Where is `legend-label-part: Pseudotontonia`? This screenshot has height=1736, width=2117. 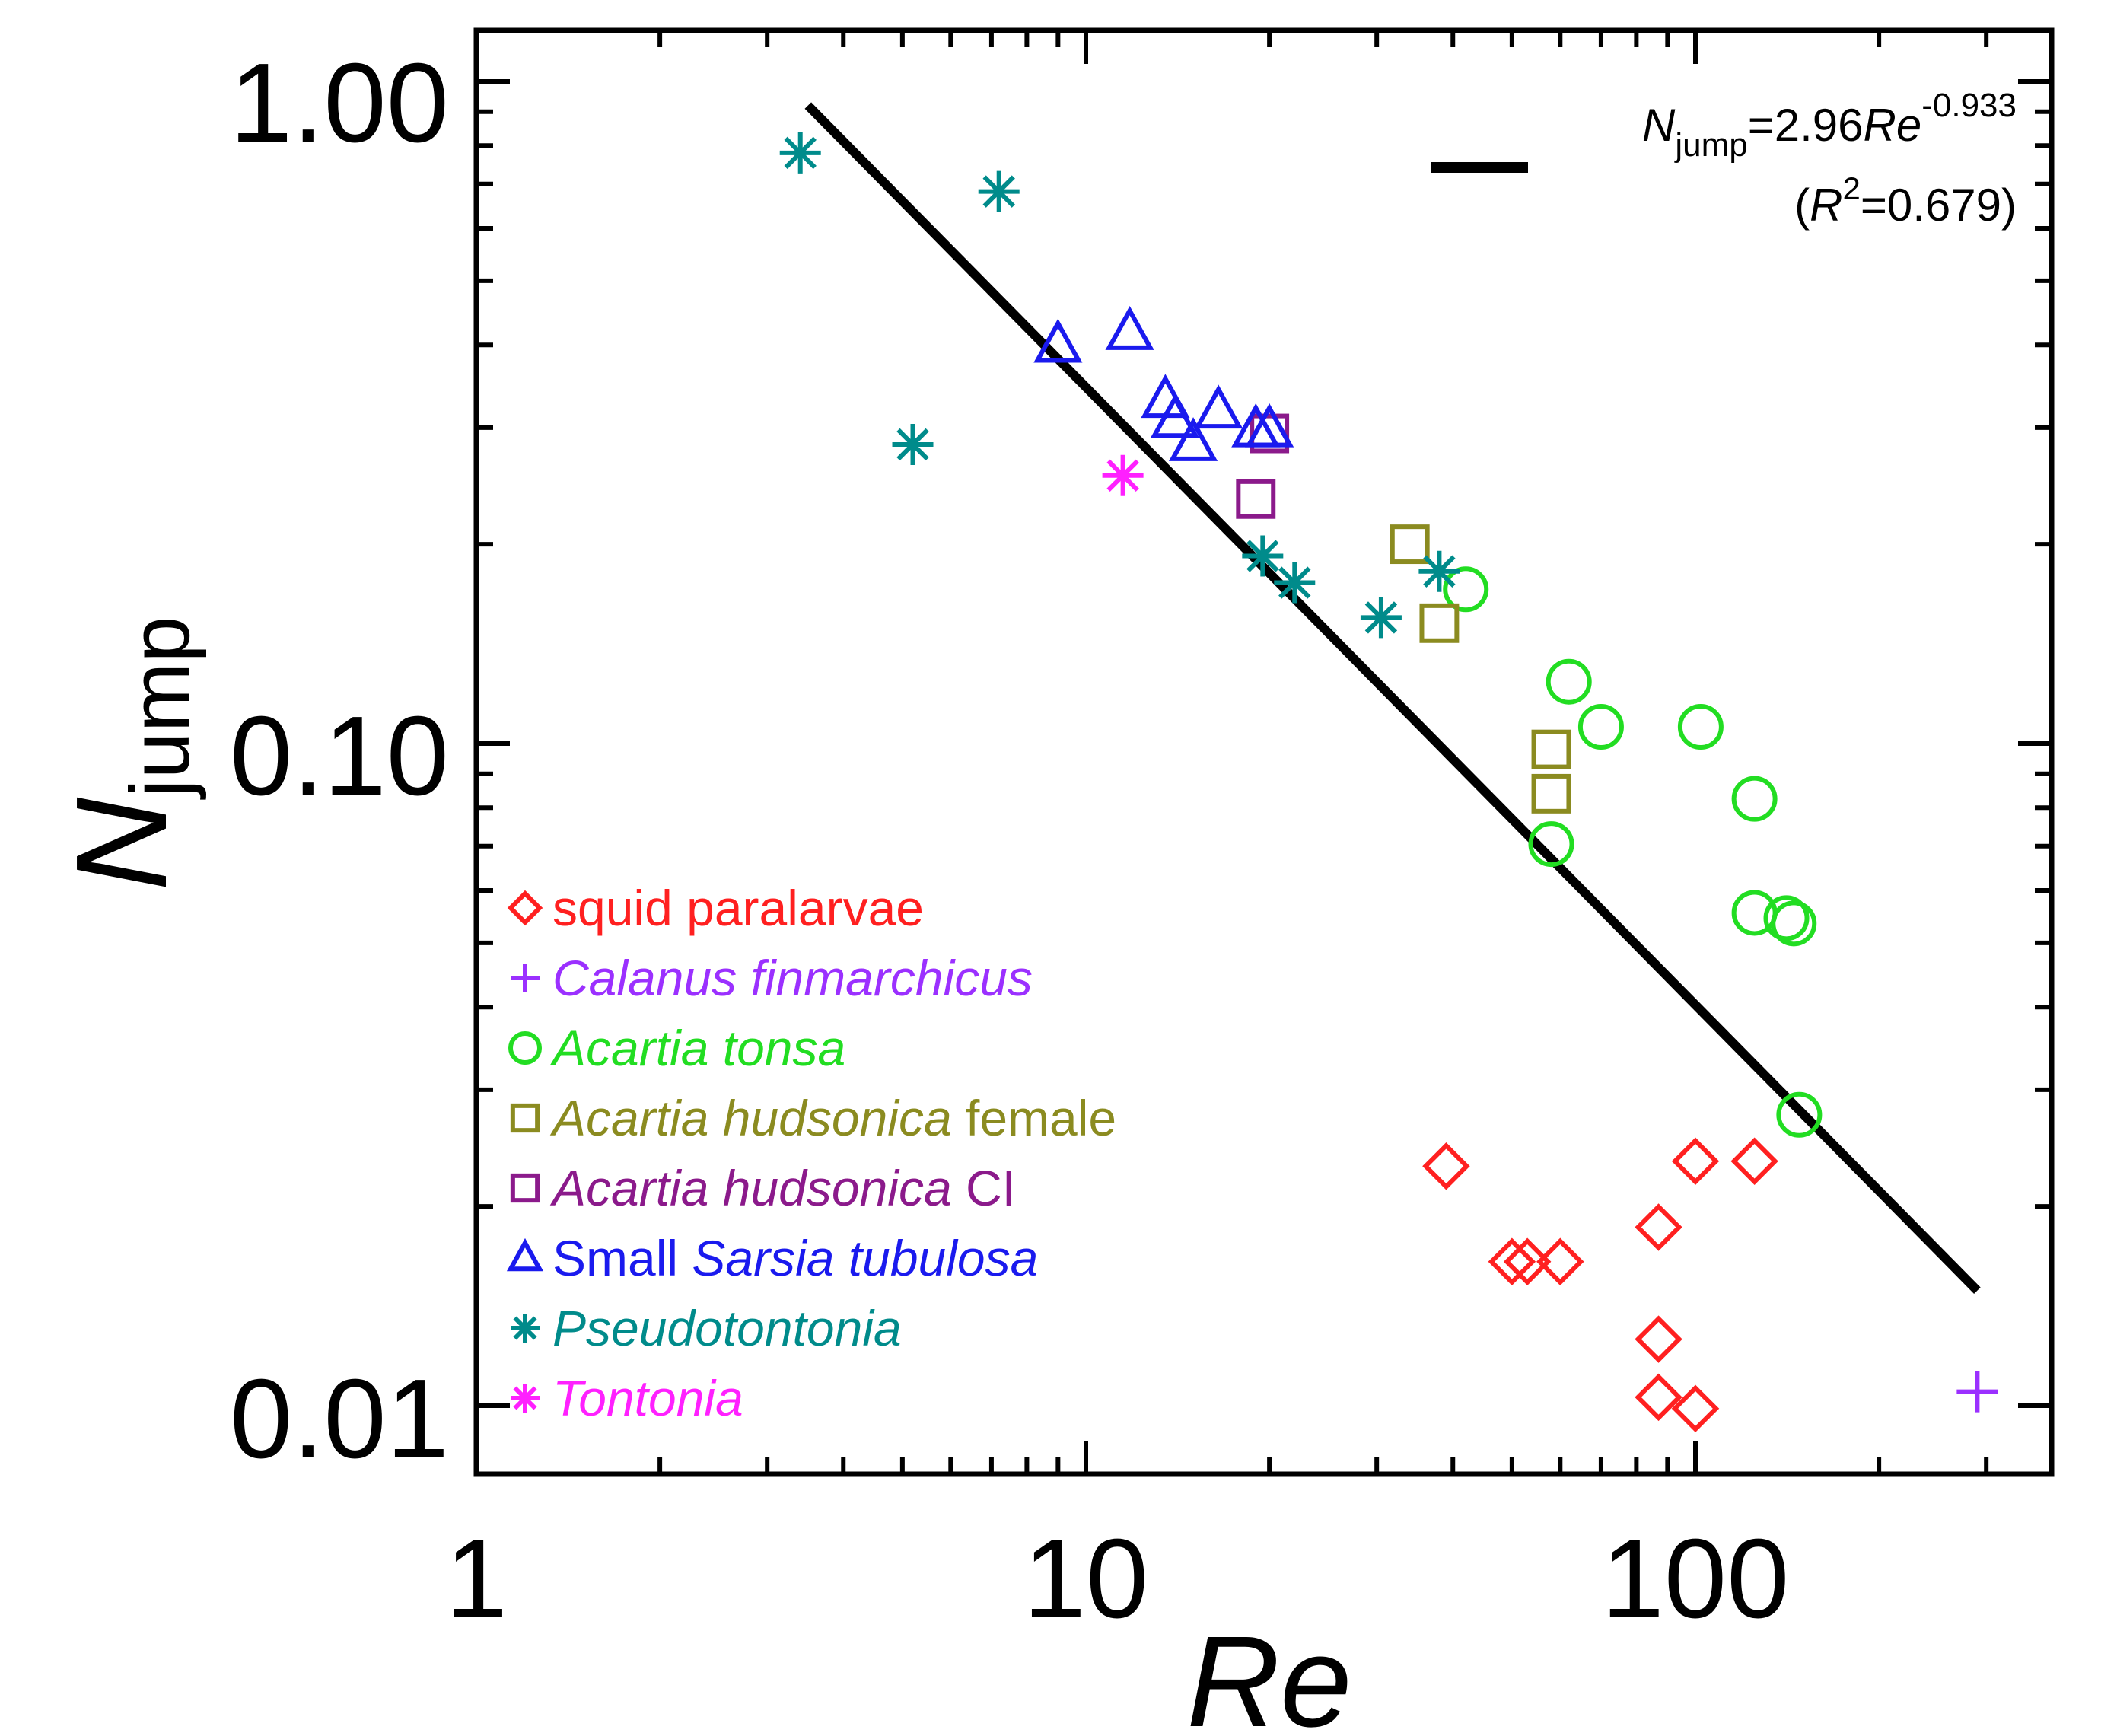
legend-label-part: Pseudotontonia is located at coordinates (727, 1328).